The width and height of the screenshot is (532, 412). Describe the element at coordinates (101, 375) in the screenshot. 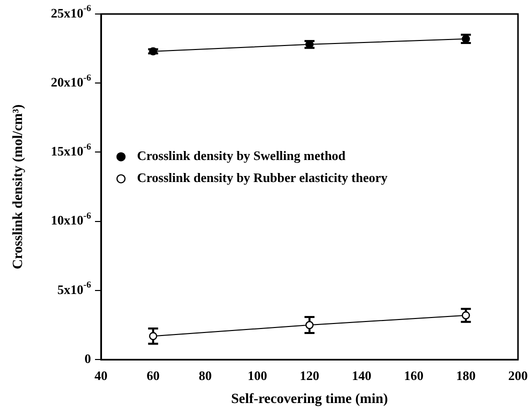

I see `x-tick-label: 40` at that location.